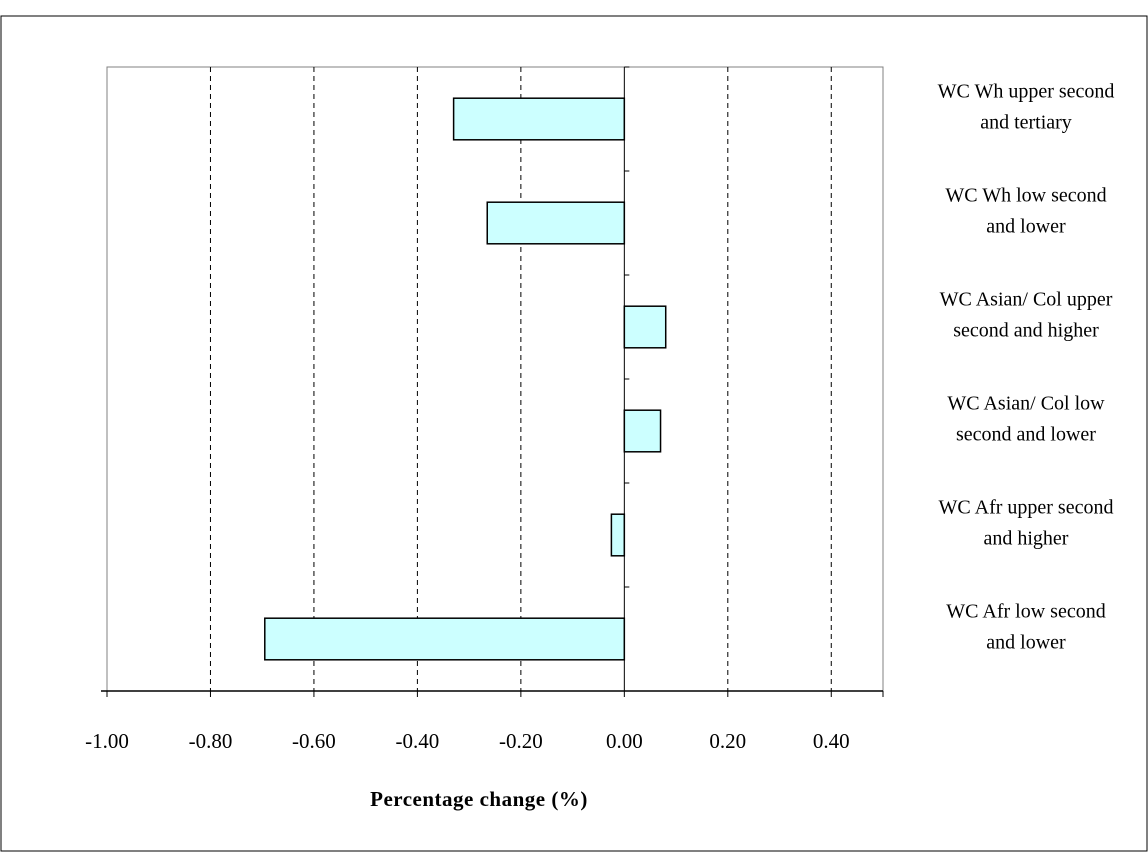  What do you see at coordinates (1026, 123) in the screenshot?
I see `category-label-line: and tertiary` at bounding box center [1026, 123].